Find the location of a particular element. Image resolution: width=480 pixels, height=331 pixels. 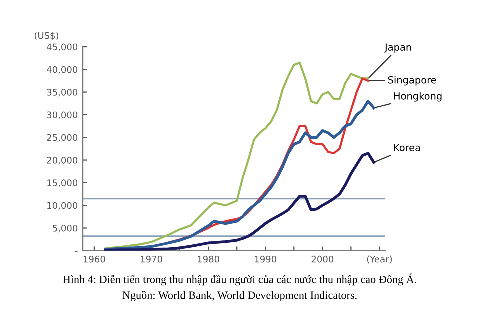

y-tick-label: 30,000 is located at coordinates (62, 116).